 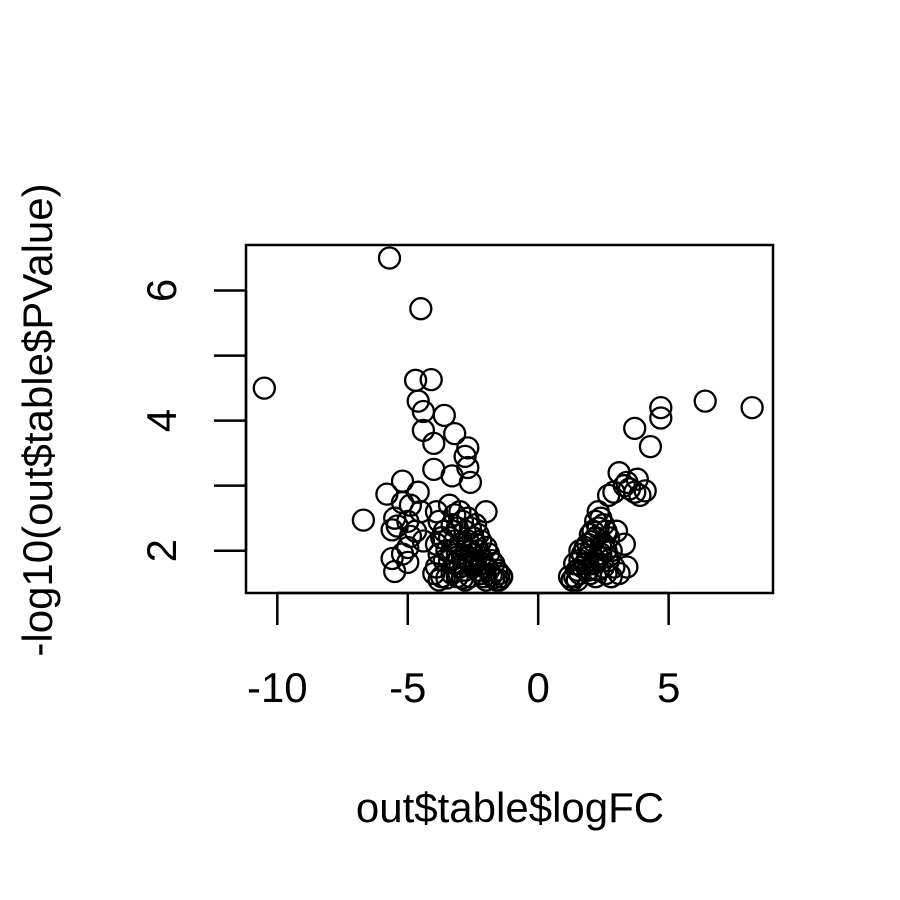 What do you see at coordinates (463, 651) in the screenshot?
I see `x-axis: -10 -5 0 5` at bounding box center [463, 651].